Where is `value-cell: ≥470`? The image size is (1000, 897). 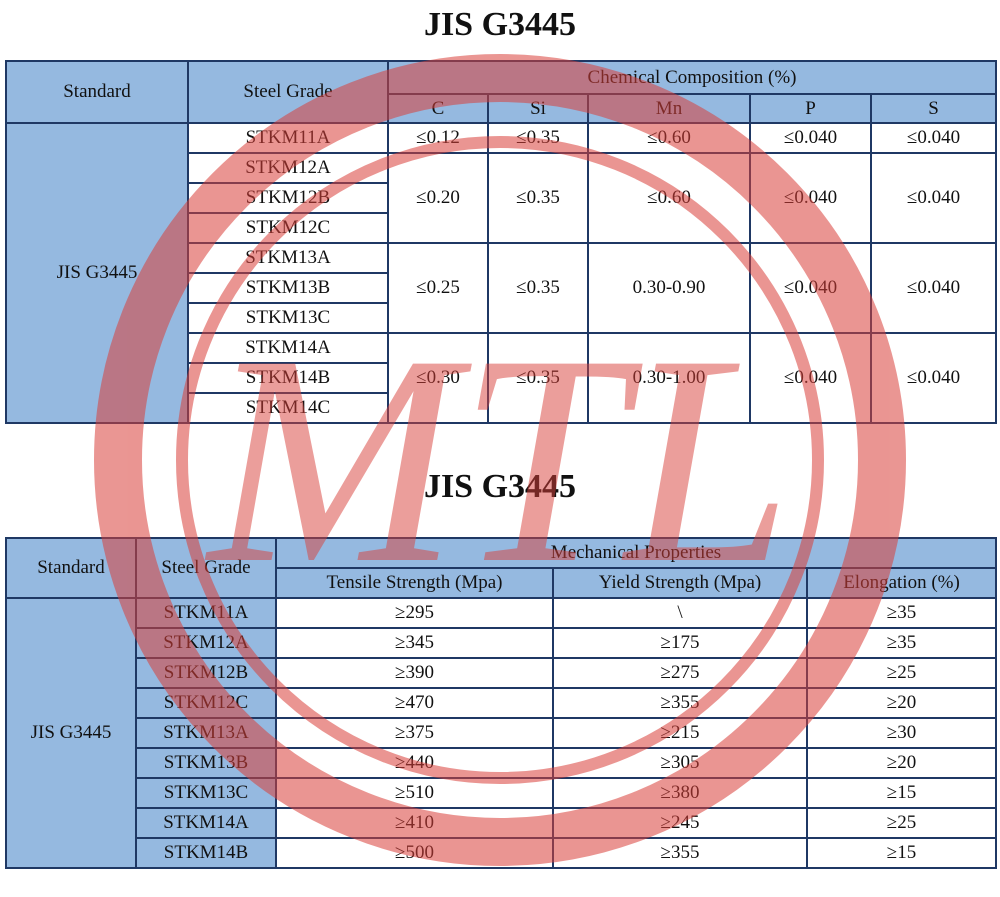
value-cell: ≥470 is located at coordinates (414, 703).